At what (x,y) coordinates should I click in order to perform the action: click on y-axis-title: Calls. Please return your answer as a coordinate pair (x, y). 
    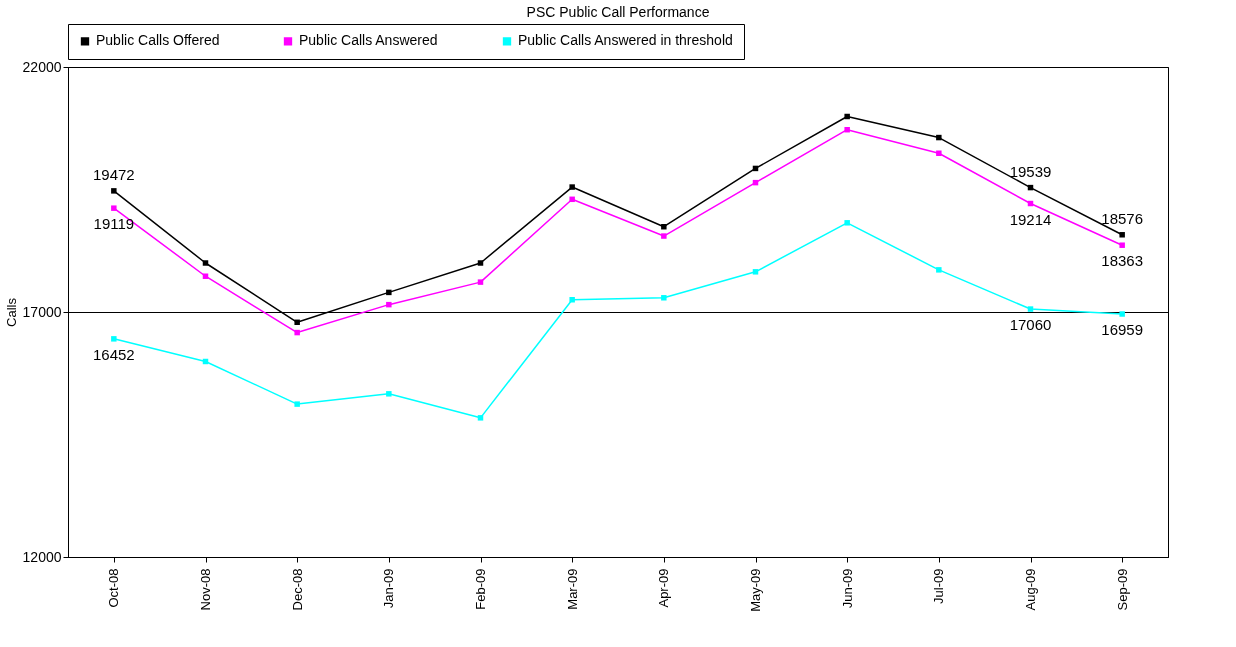
    Looking at the image, I should click on (11, 312).